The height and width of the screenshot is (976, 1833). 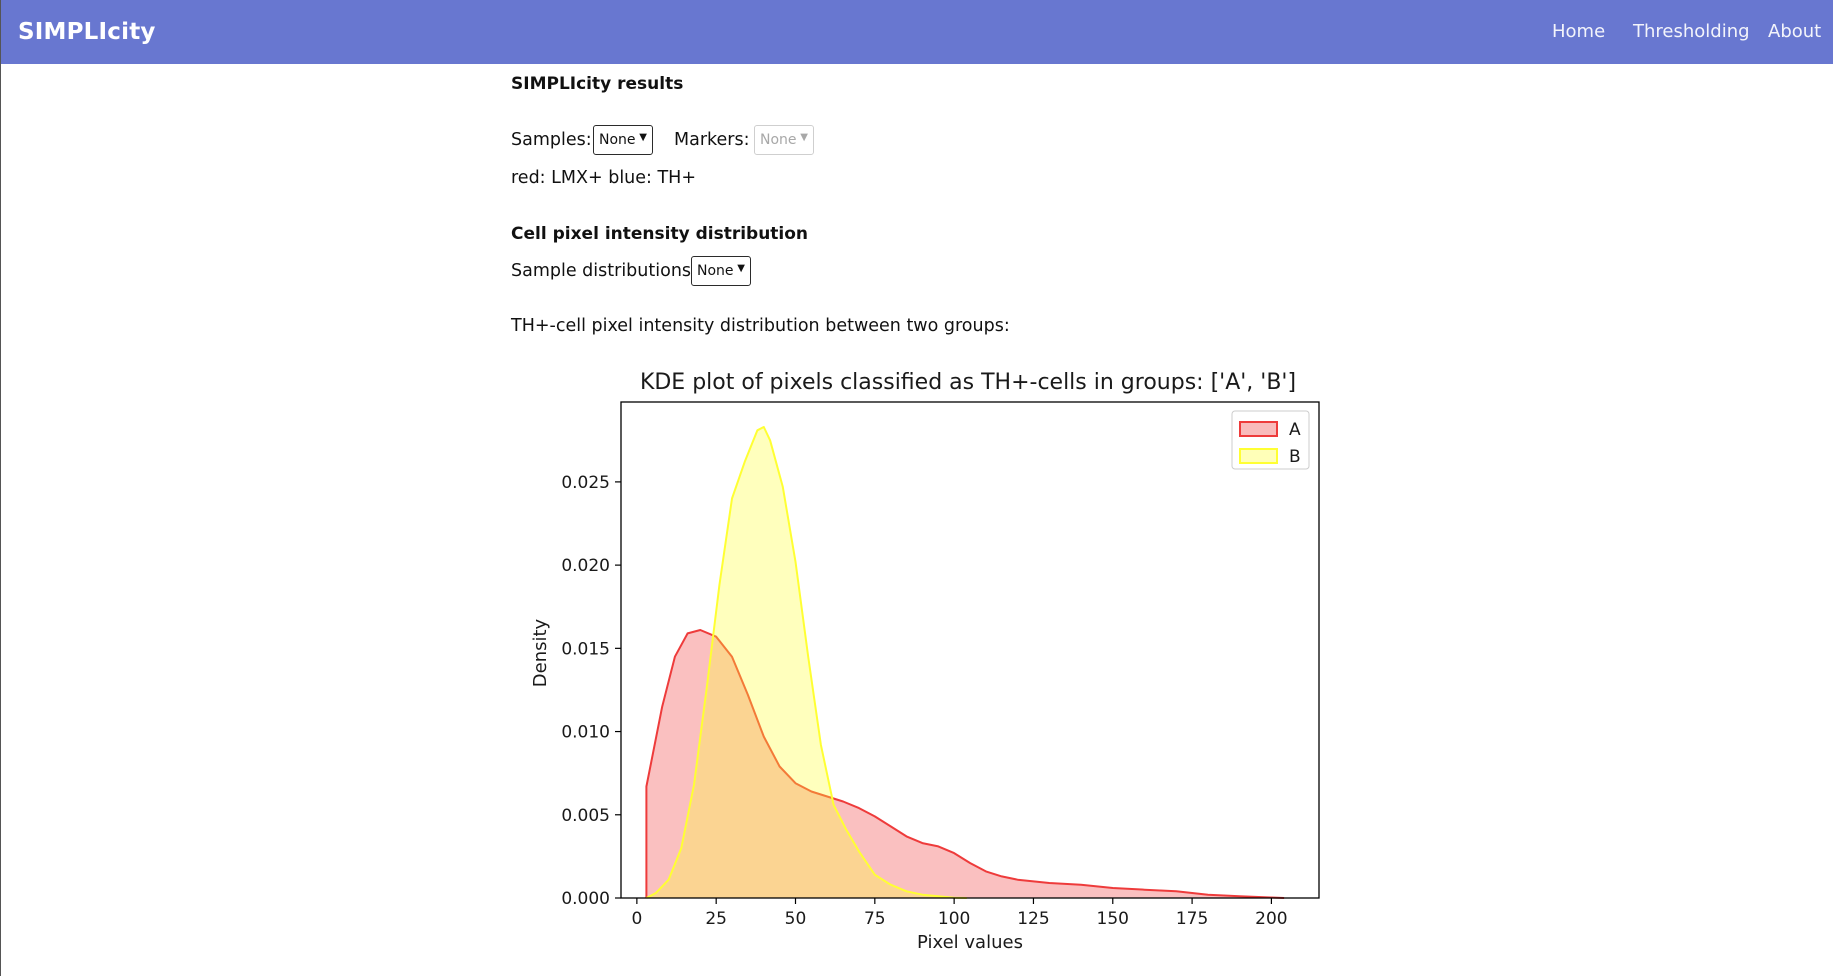 I want to click on legend-swatch-b, so click(x=1258, y=456).